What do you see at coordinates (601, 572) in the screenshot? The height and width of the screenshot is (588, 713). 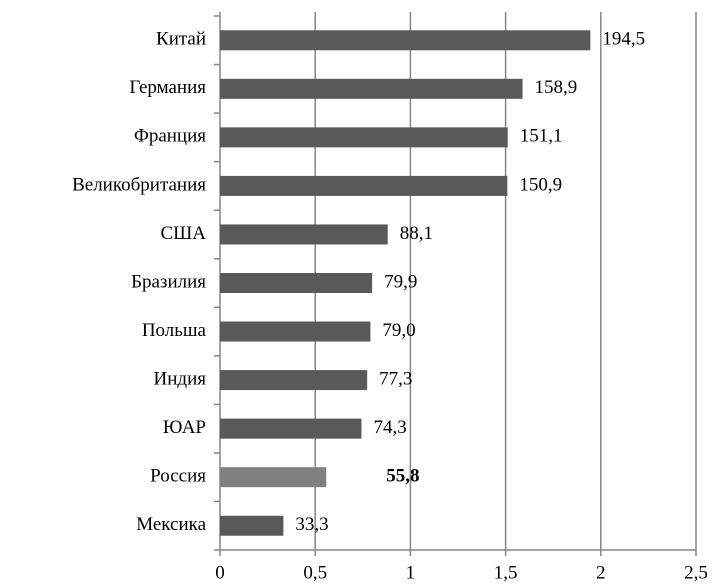 I see `x-tick-label: 2` at bounding box center [601, 572].